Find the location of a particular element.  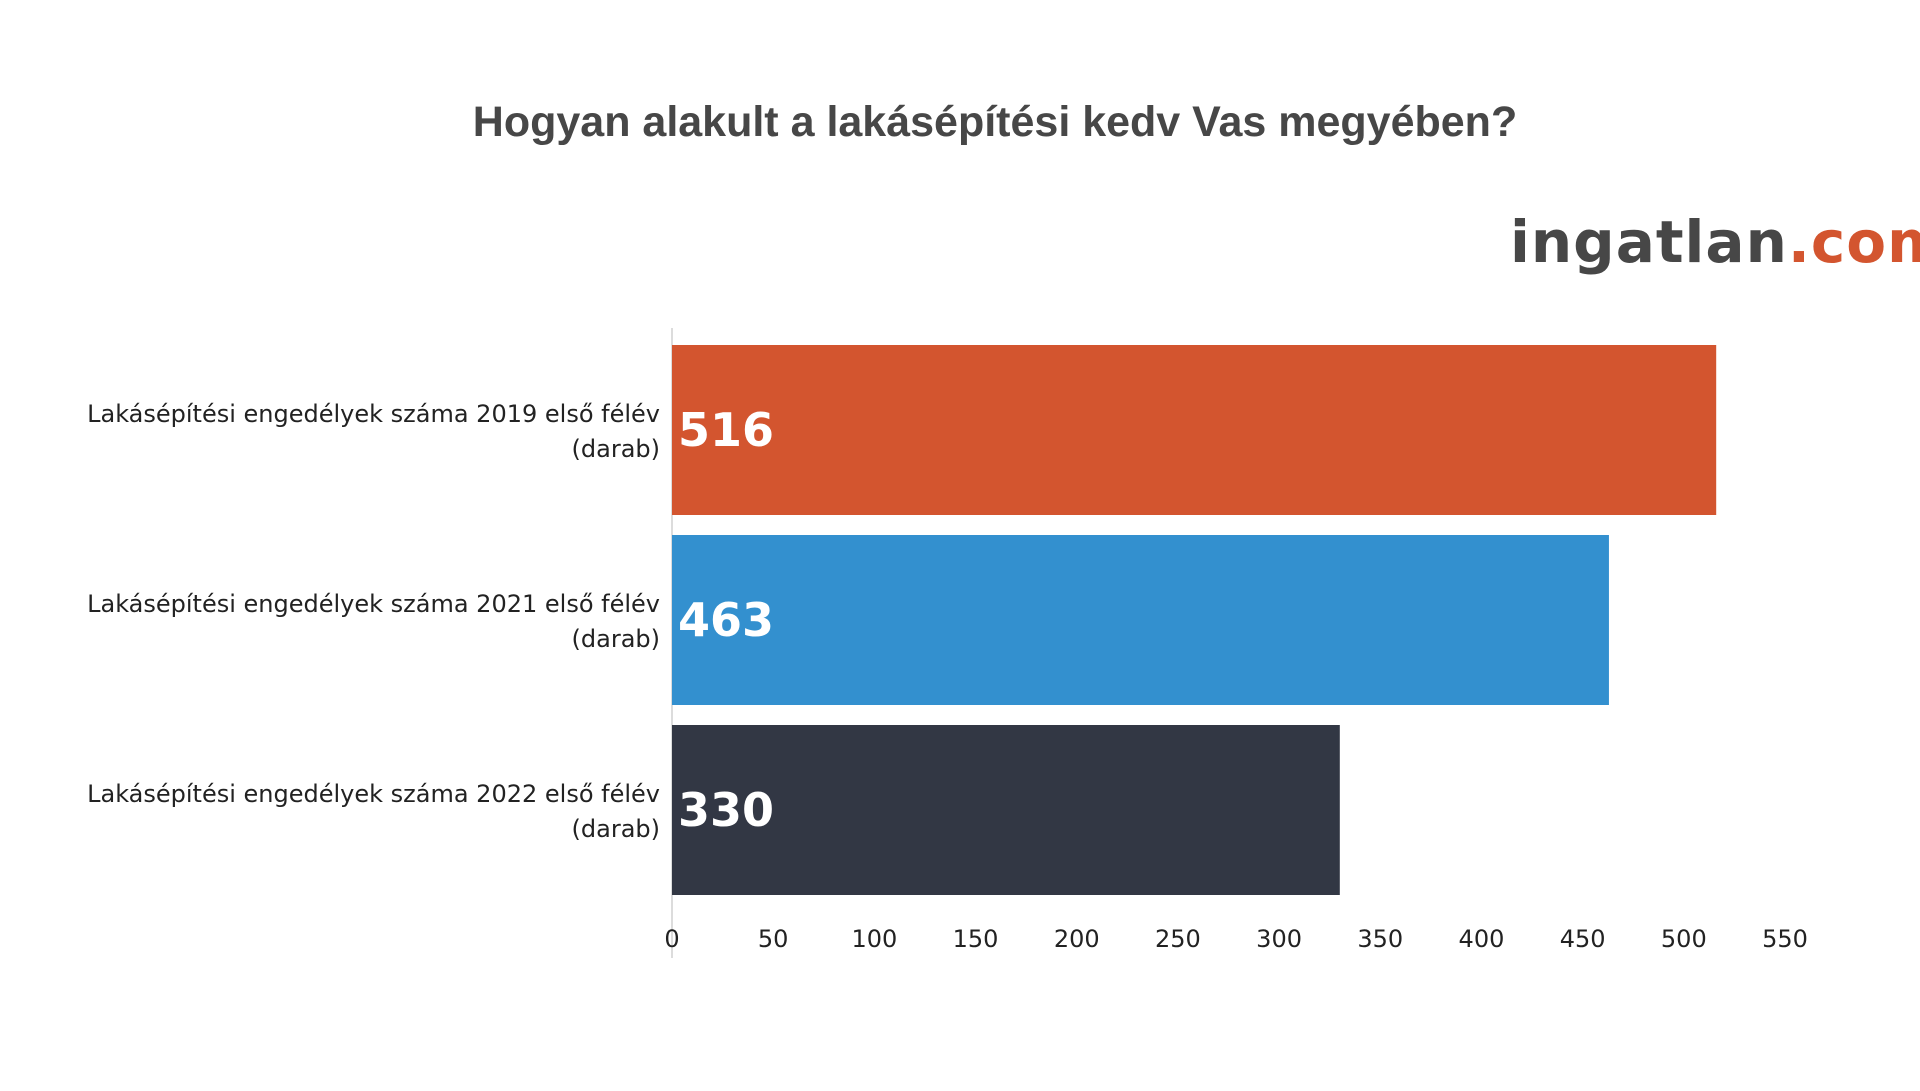

x-tick-label-11: 550 is located at coordinates (1785, 939).